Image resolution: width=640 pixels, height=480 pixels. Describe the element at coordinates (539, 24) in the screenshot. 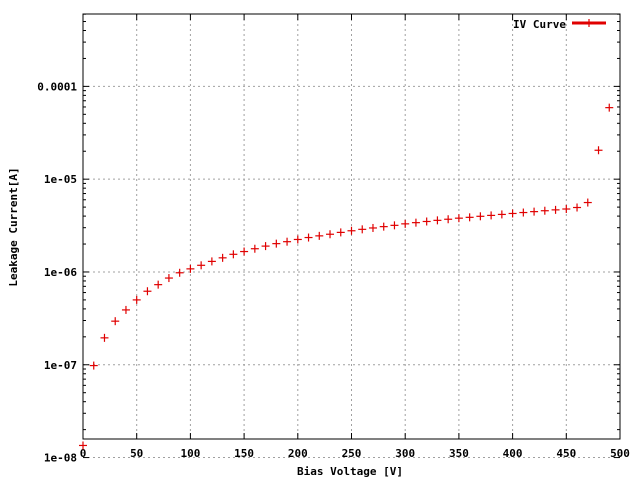

I see `legend-label: IV Curve` at that location.